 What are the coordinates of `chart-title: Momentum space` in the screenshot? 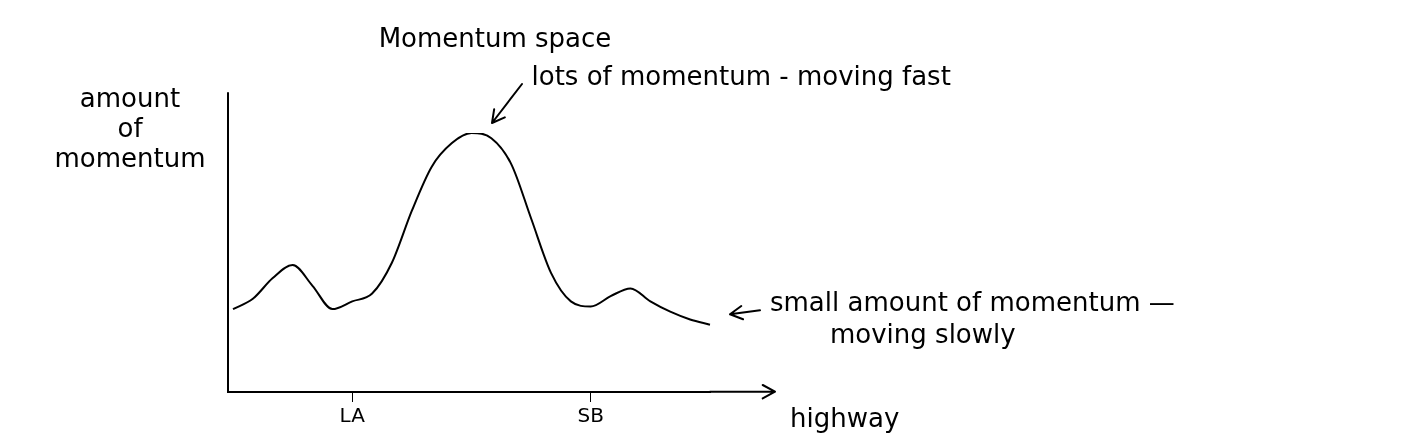 It's located at (495, 37).